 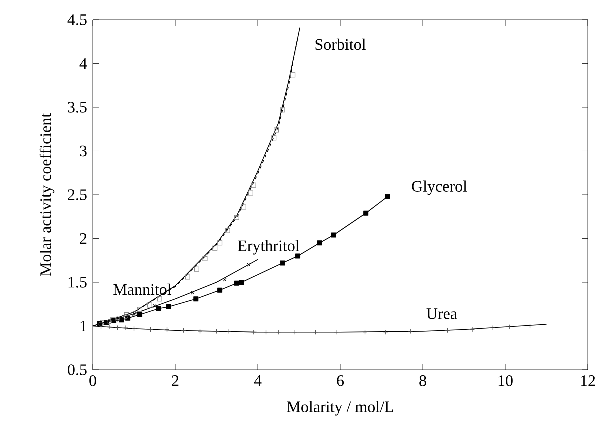 I want to click on x-tick-label: 0, so click(x=93, y=381).